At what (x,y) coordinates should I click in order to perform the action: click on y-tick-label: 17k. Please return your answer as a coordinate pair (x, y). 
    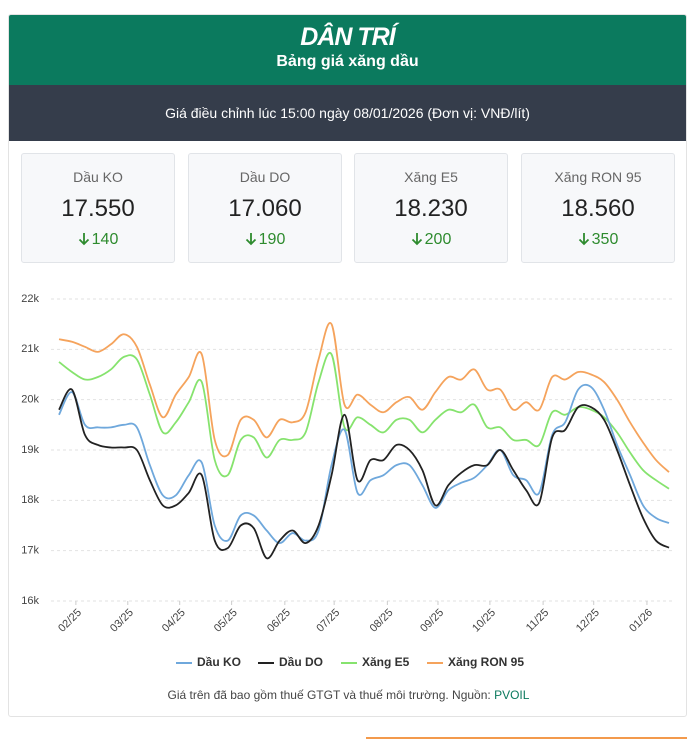
    Looking at the image, I should click on (30, 551).